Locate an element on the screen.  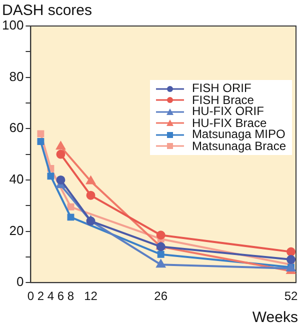
x-tick-label: 2 is located at coordinates (40, 296).